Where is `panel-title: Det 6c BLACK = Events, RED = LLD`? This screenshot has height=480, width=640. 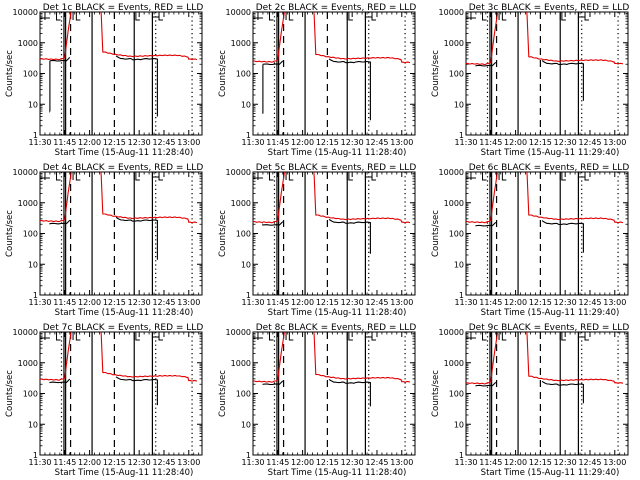
panel-title: Det 6c BLACK = Events, RED = LLD is located at coordinates (549, 168).